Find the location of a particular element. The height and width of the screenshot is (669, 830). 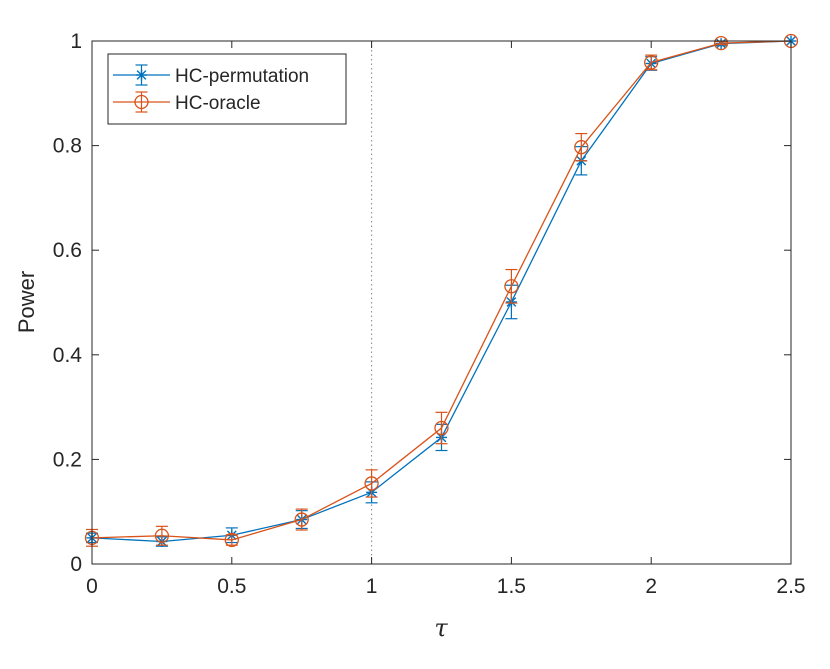

legend-entry-hc-oracle: HC-oracle is located at coordinates (187, 102).